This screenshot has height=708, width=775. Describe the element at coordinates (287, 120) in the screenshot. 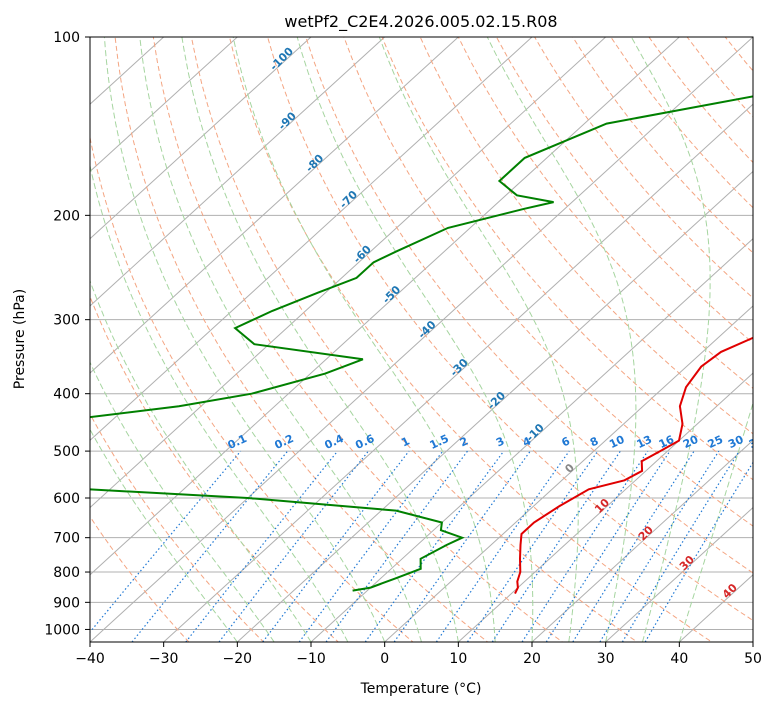

I see `isotherm-label: -90` at that location.